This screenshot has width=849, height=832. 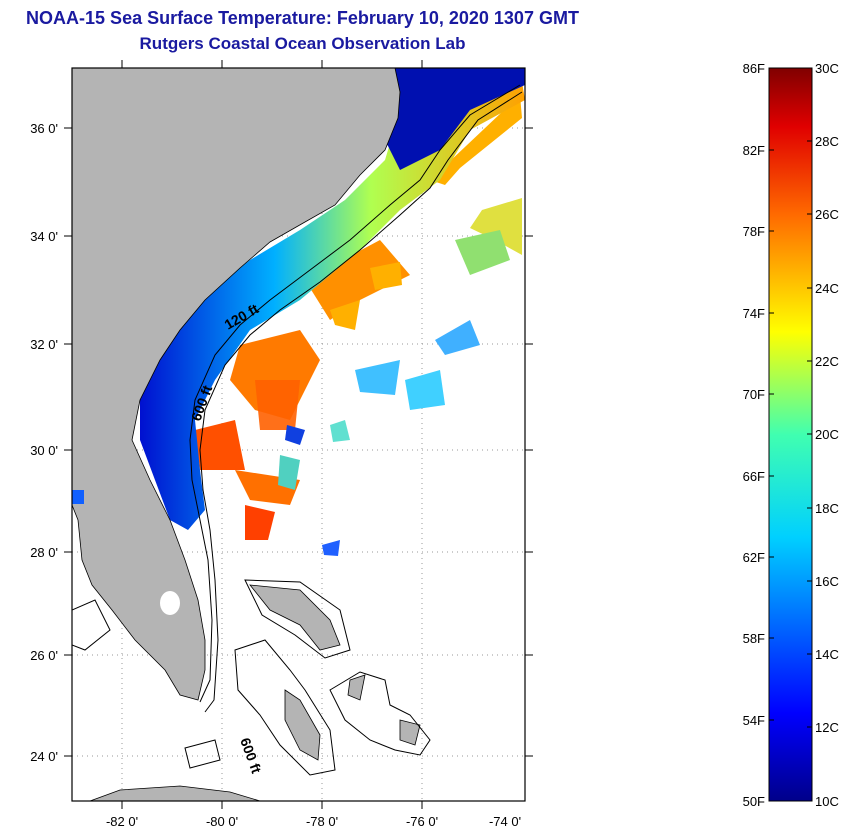 What do you see at coordinates (505, 821) in the screenshot?
I see `lon-label-74: -74 0'` at bounding box center [505, 821].